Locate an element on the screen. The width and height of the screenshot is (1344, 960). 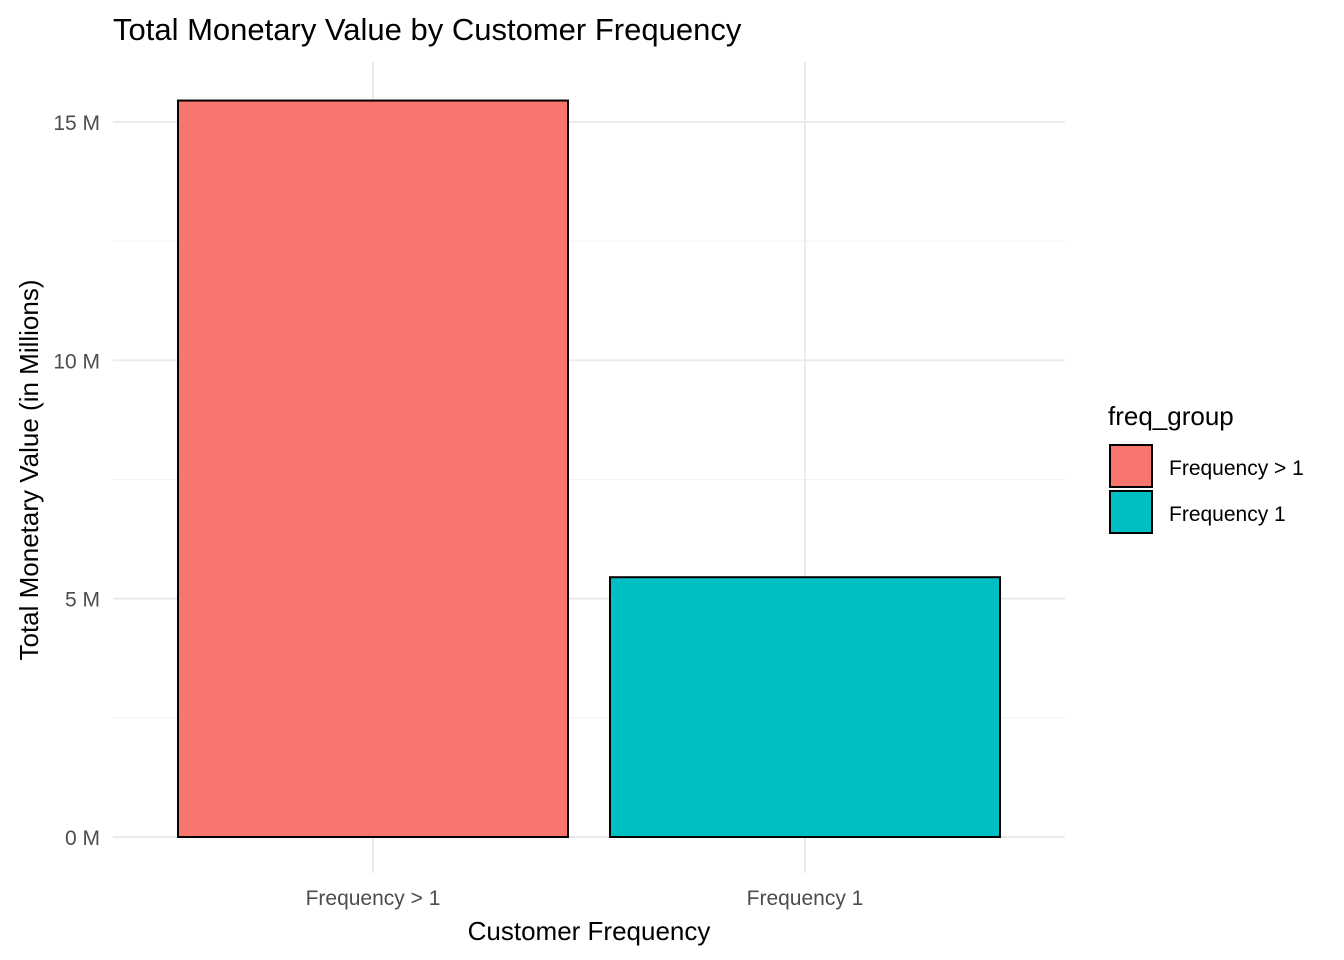
x-tick-label: Frequency 1 is located at coordinates (805, 898).